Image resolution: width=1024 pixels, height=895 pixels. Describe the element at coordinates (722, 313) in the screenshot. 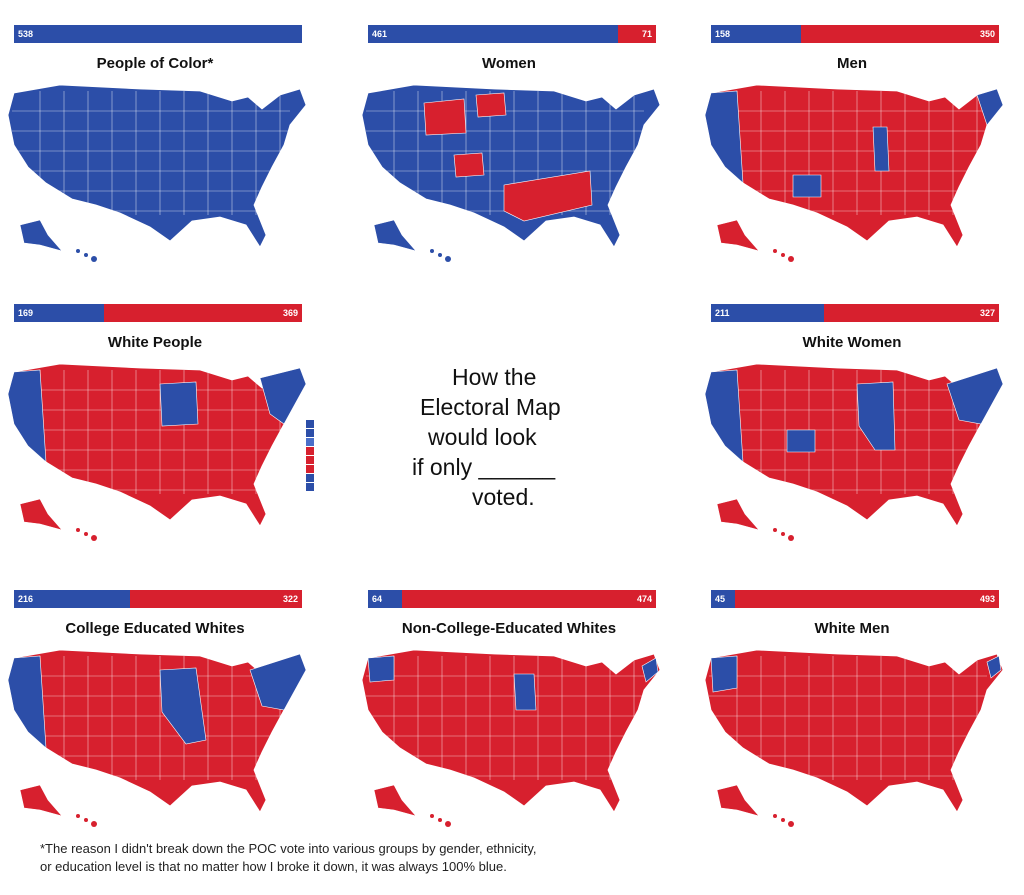

I see `dem-votes: 211` at that location.